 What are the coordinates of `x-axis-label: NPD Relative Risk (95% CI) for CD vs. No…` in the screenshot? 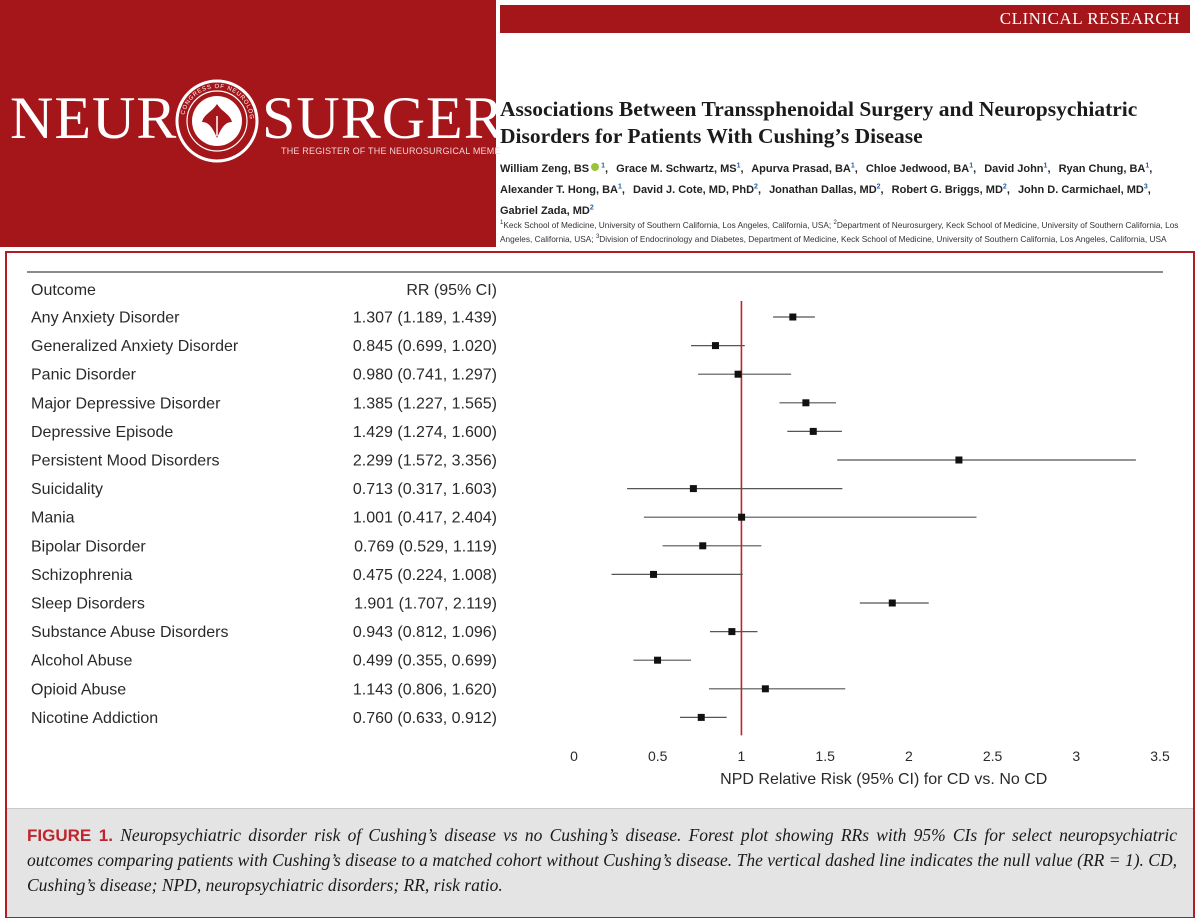 It's located at (883, 779).